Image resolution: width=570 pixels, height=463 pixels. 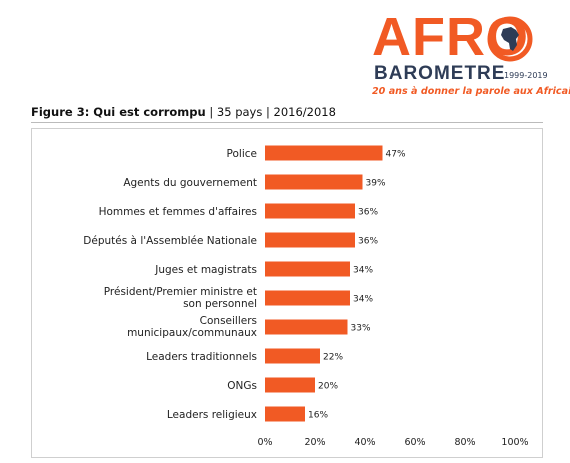 What do you see at coordinates (270, 112) in the screenshot?
I see `figure-meta: | 35 pays | 2016/2018` at bounding box center [270, 112].